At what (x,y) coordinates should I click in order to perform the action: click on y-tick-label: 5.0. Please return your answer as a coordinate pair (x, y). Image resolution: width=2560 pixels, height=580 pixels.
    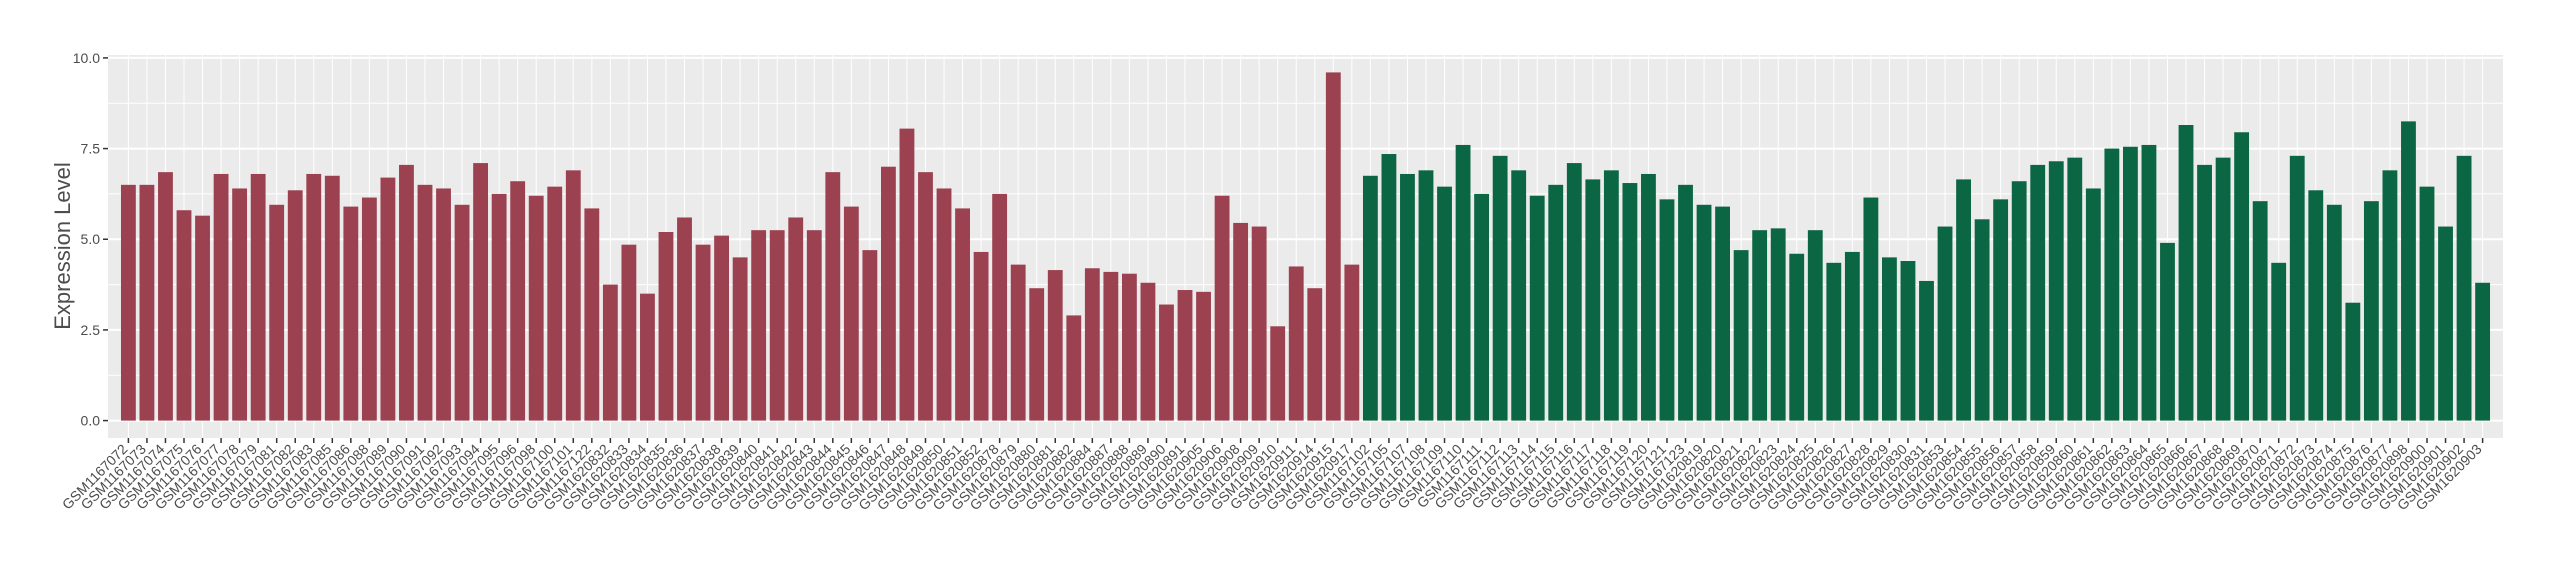
    Looking at the image, I should click on (91, 239).